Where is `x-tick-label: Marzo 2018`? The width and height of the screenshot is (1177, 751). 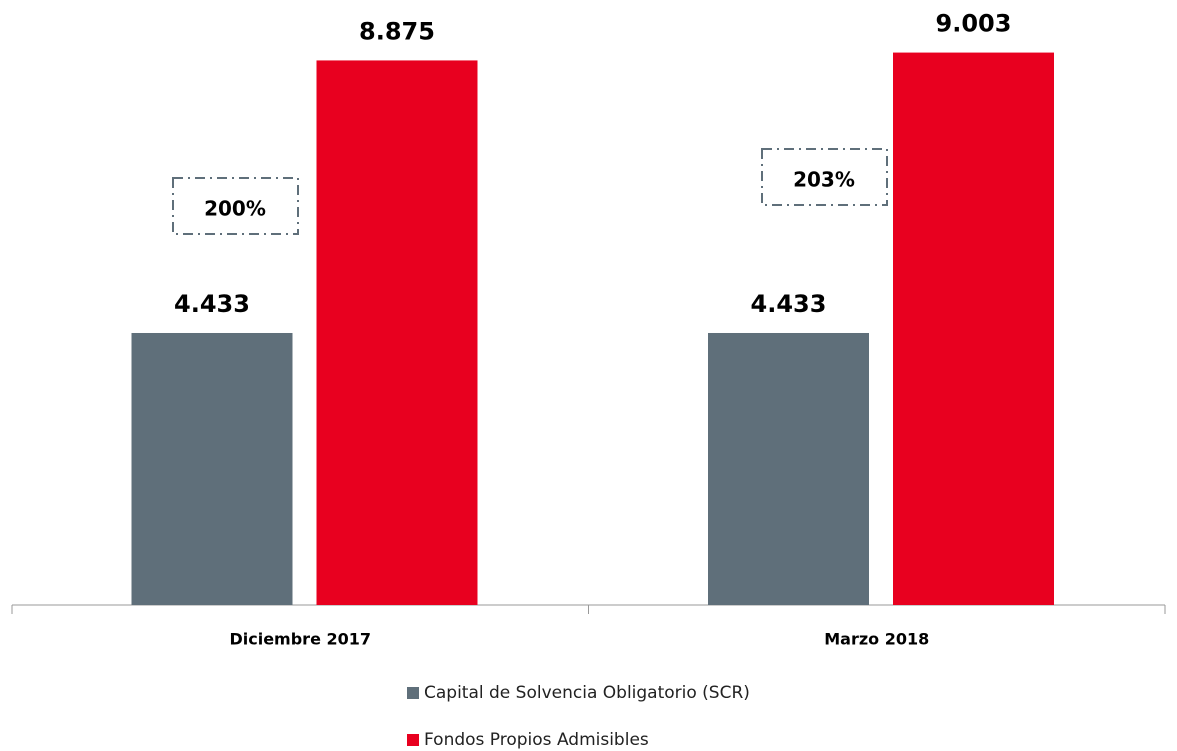 x-tick-label: Marzo 2018 is located at coordinates (876, 639).